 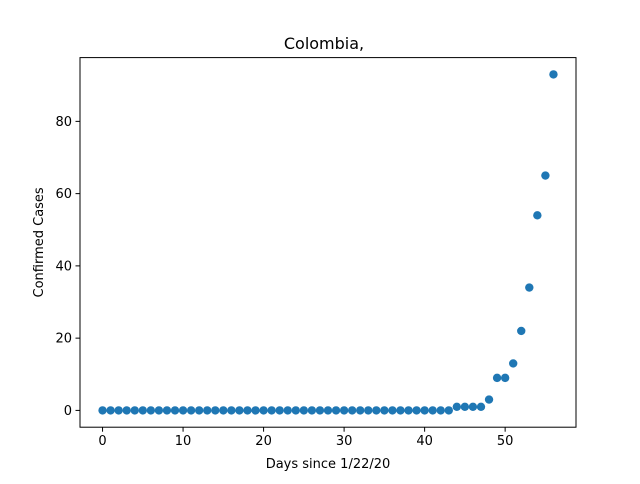 What do you see at coordinates (63, 122) in the screenshot?
I see `y-tick-label: 80` at bounding box center [63, 122].